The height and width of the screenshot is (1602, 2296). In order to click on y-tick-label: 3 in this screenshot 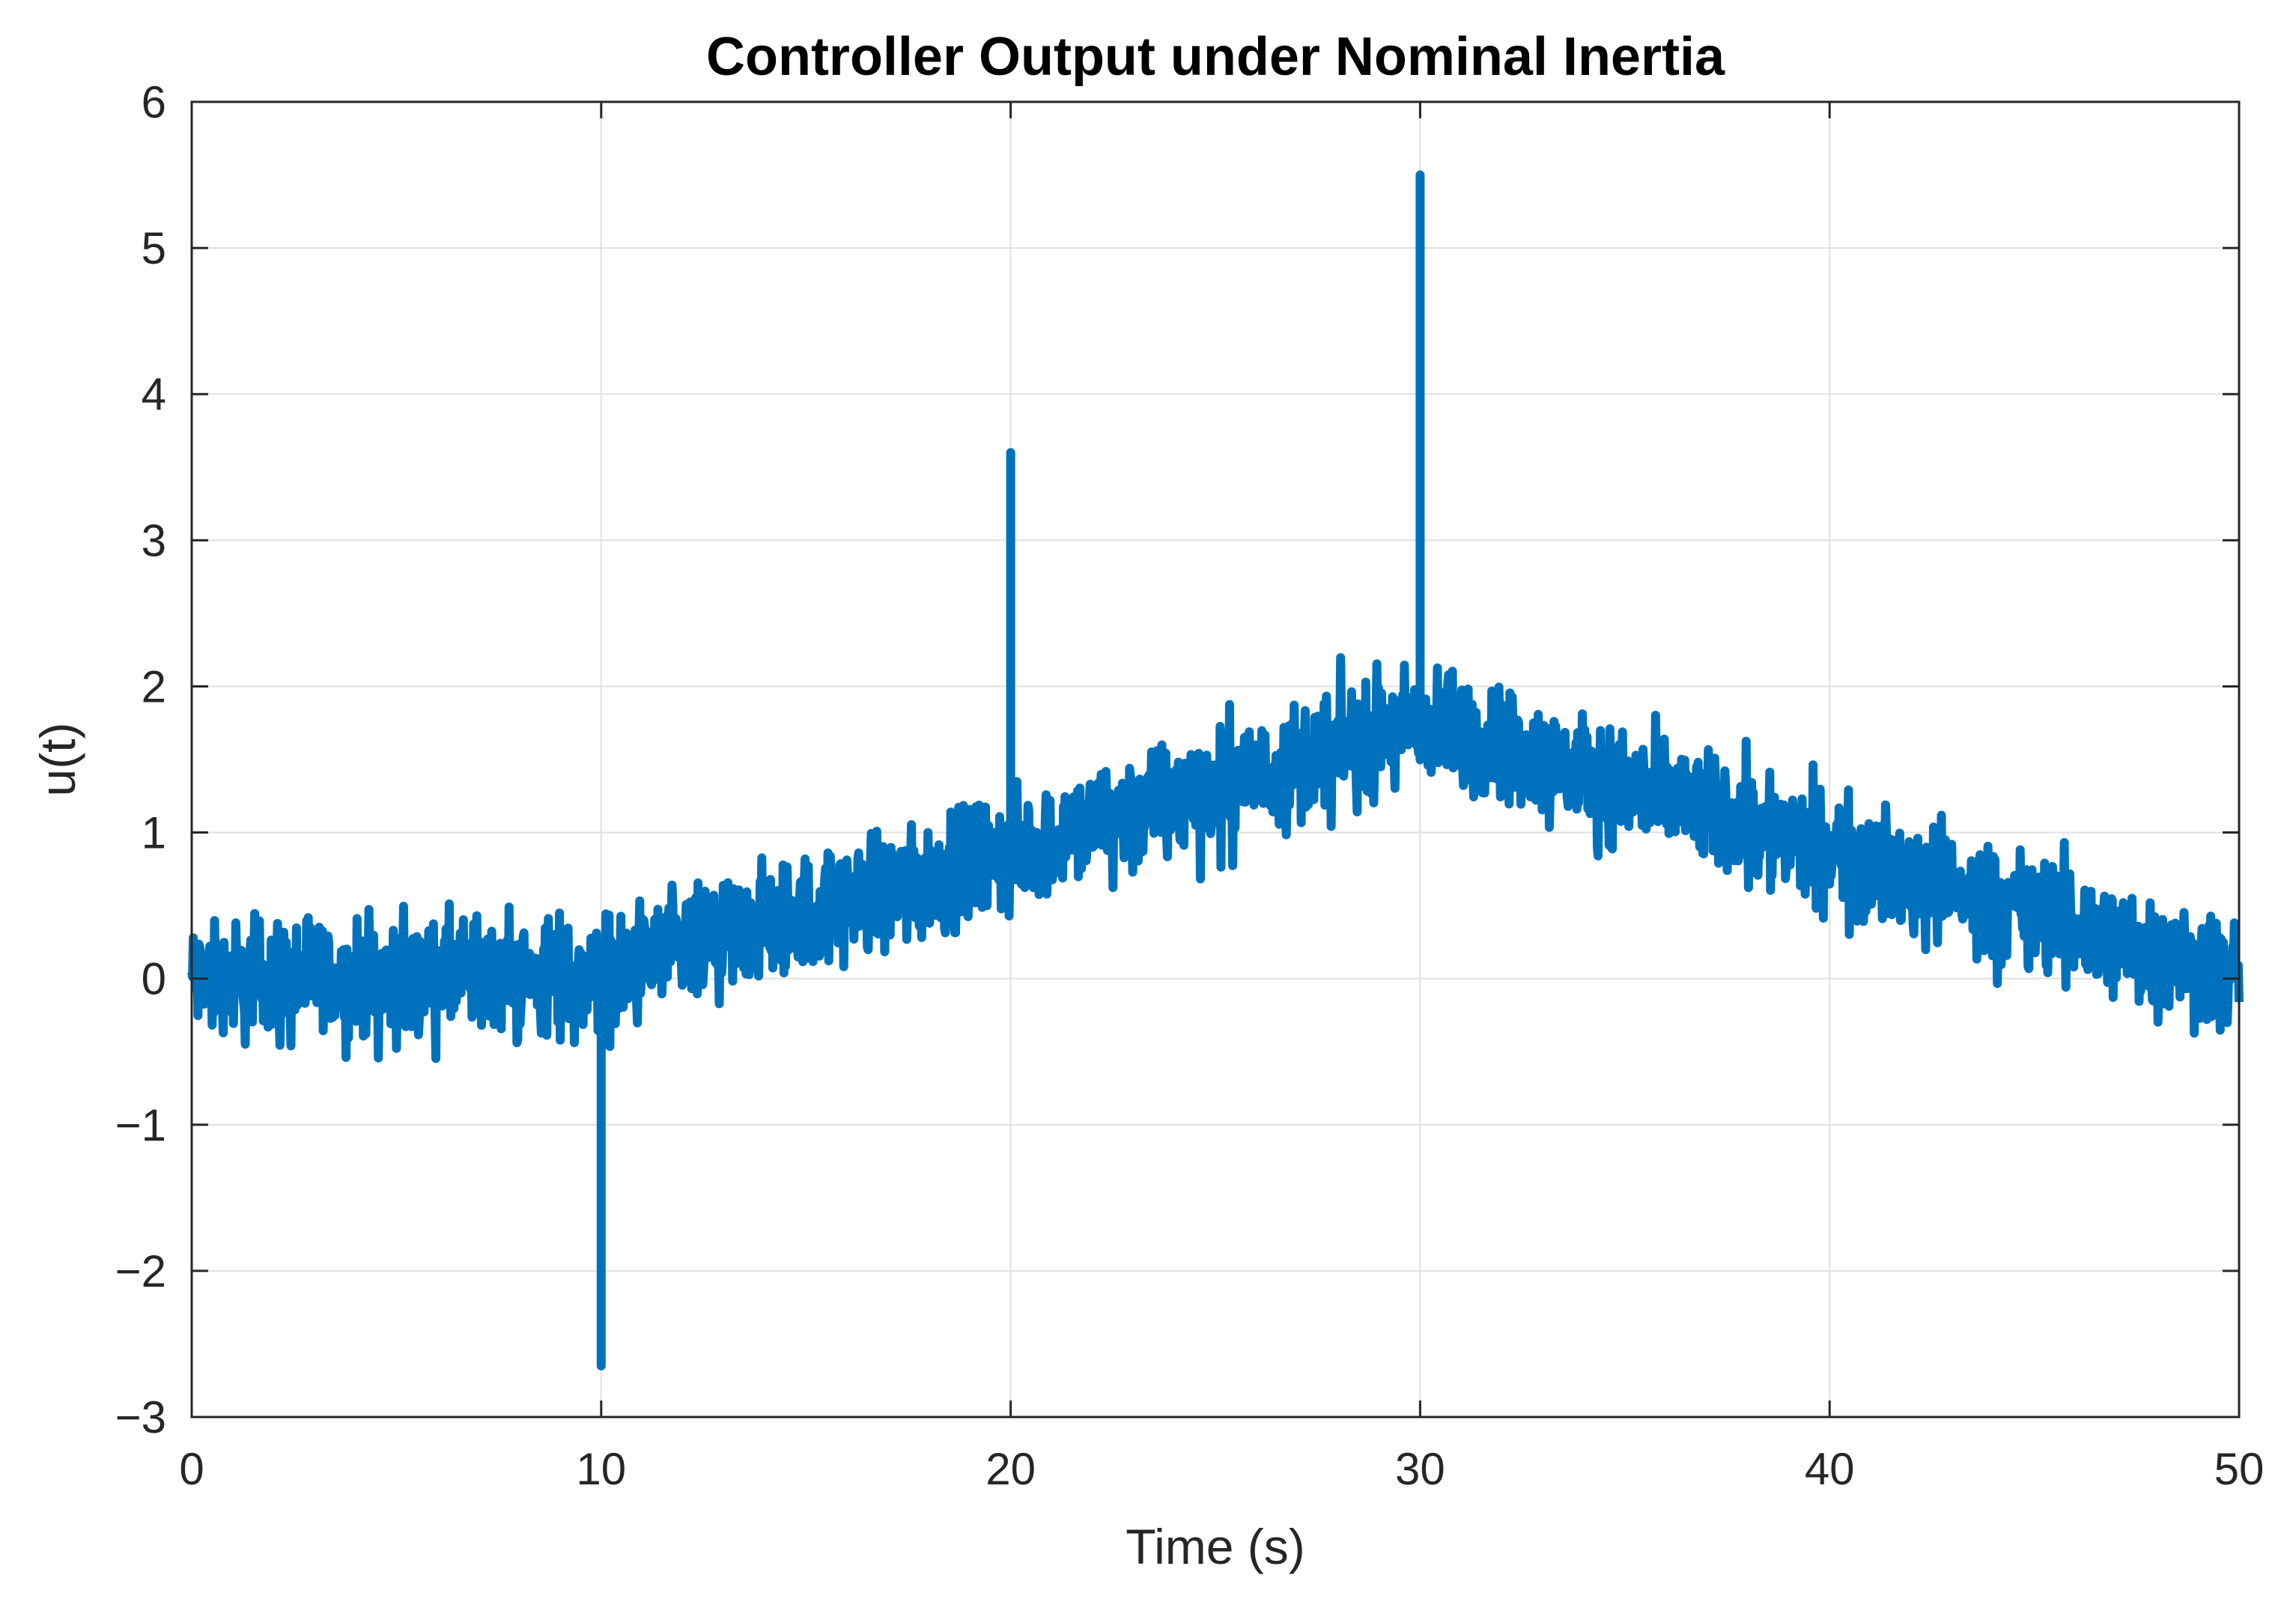, I will do `click(154, 540)`.